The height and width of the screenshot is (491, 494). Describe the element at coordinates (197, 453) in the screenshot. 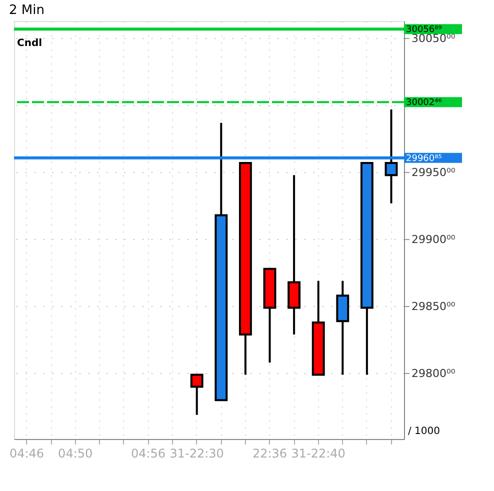

I see `x-tick-label: 31-22:30` at that location.